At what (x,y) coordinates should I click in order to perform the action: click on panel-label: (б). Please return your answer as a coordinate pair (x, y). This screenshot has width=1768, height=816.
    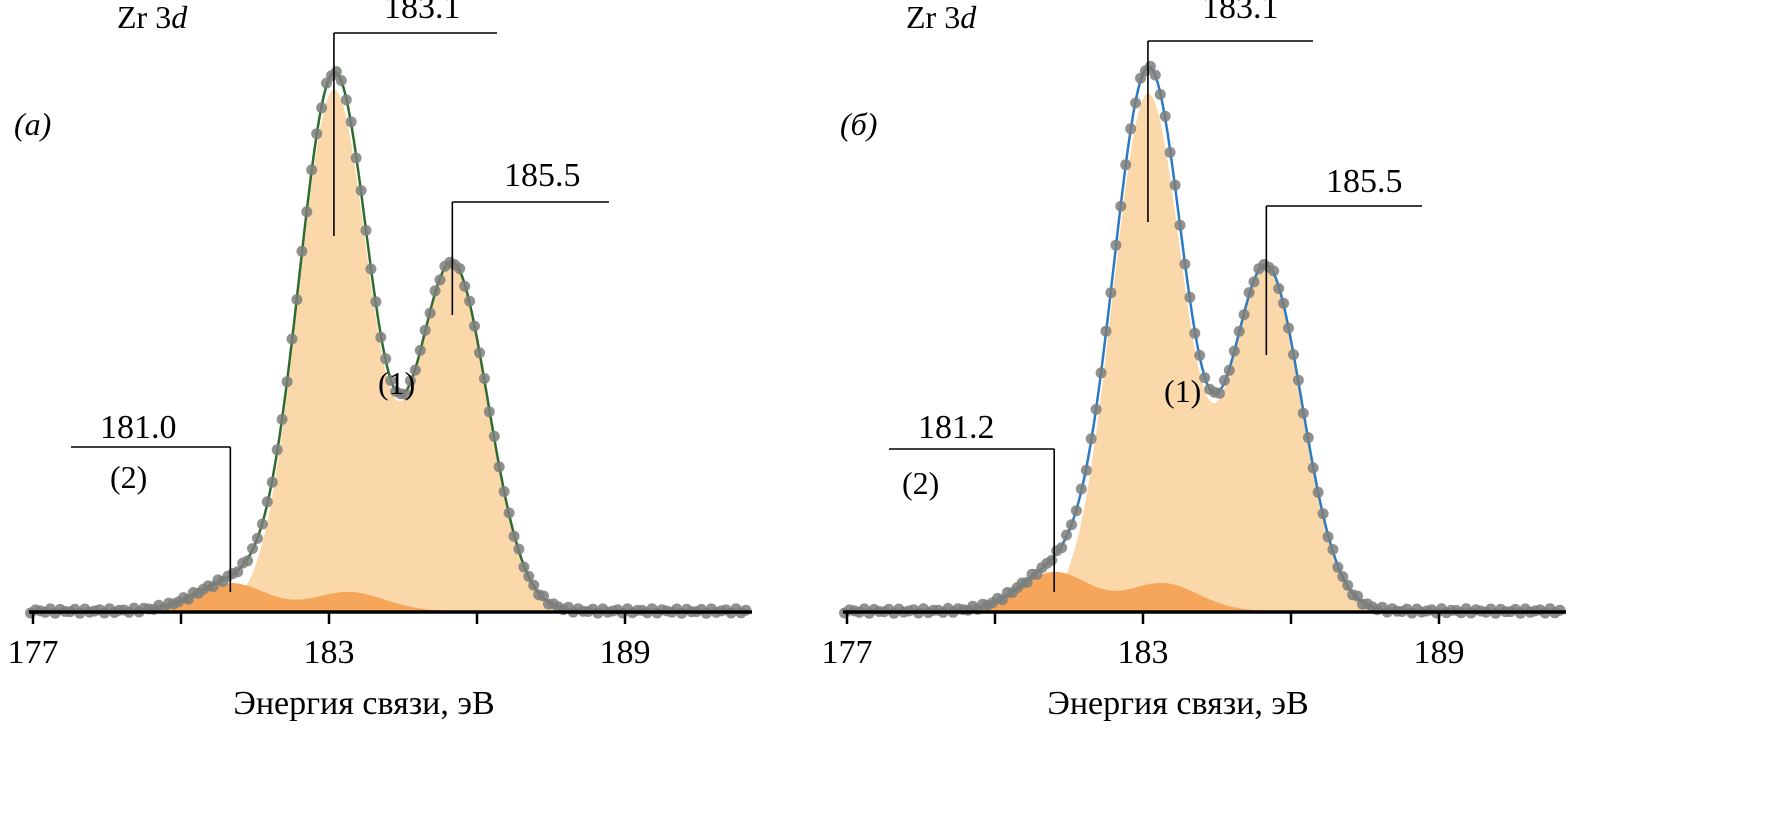
    Looking at the image, I should click on (858, 124).